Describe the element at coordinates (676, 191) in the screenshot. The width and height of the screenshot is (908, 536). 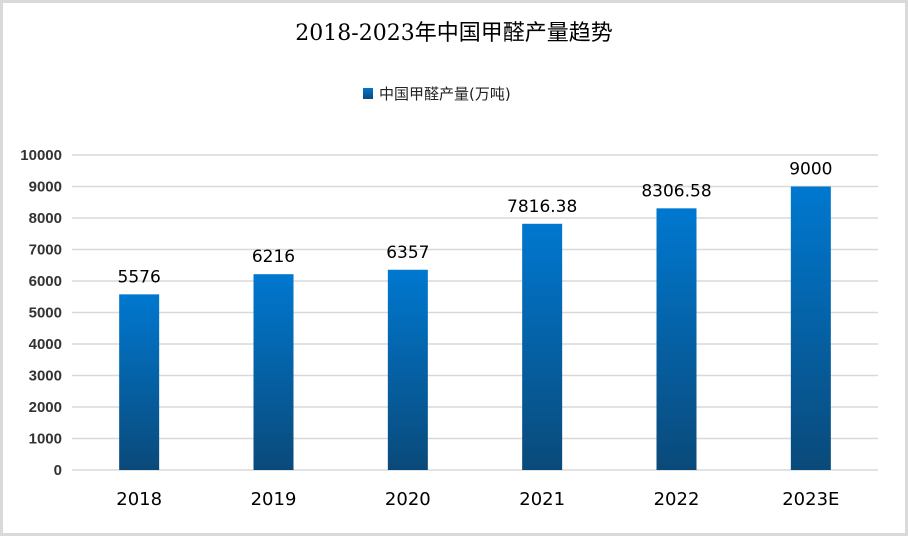
I see `data-label: 8306.58` at that location.